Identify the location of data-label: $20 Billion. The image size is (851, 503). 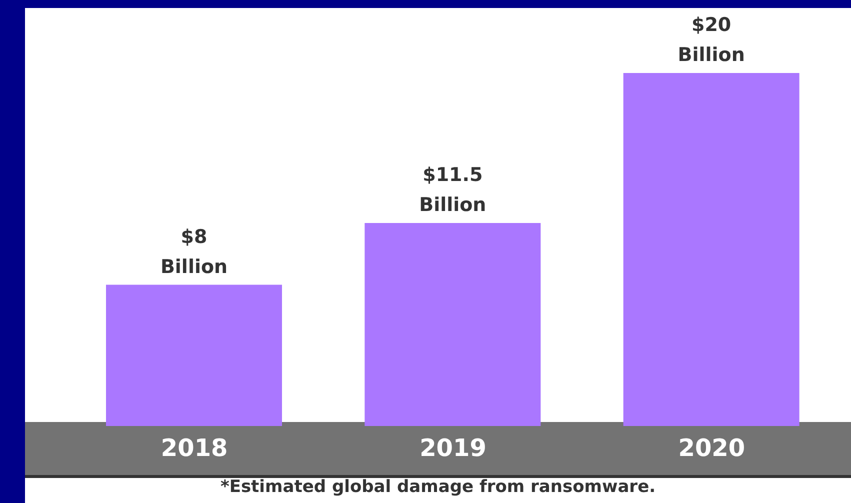
(711, 40).